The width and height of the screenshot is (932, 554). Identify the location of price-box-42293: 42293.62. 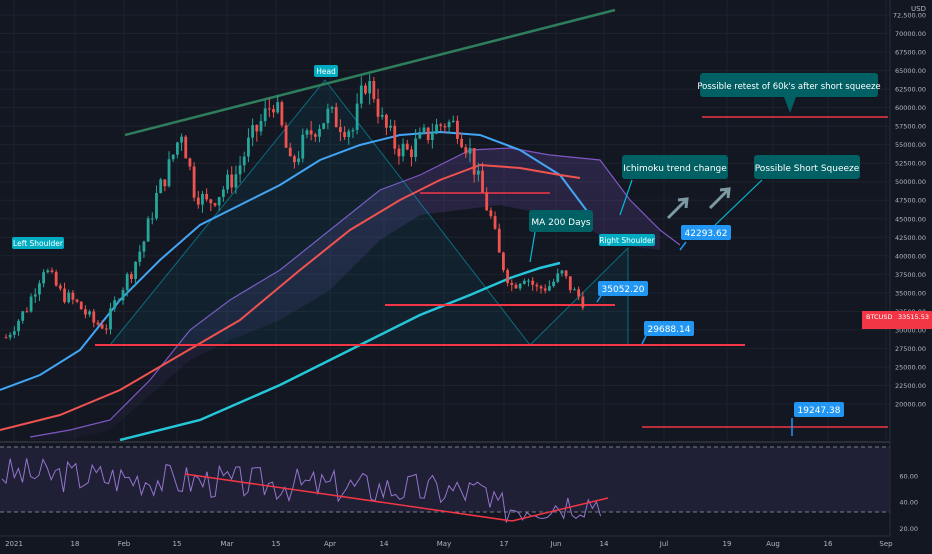
(705, 238).